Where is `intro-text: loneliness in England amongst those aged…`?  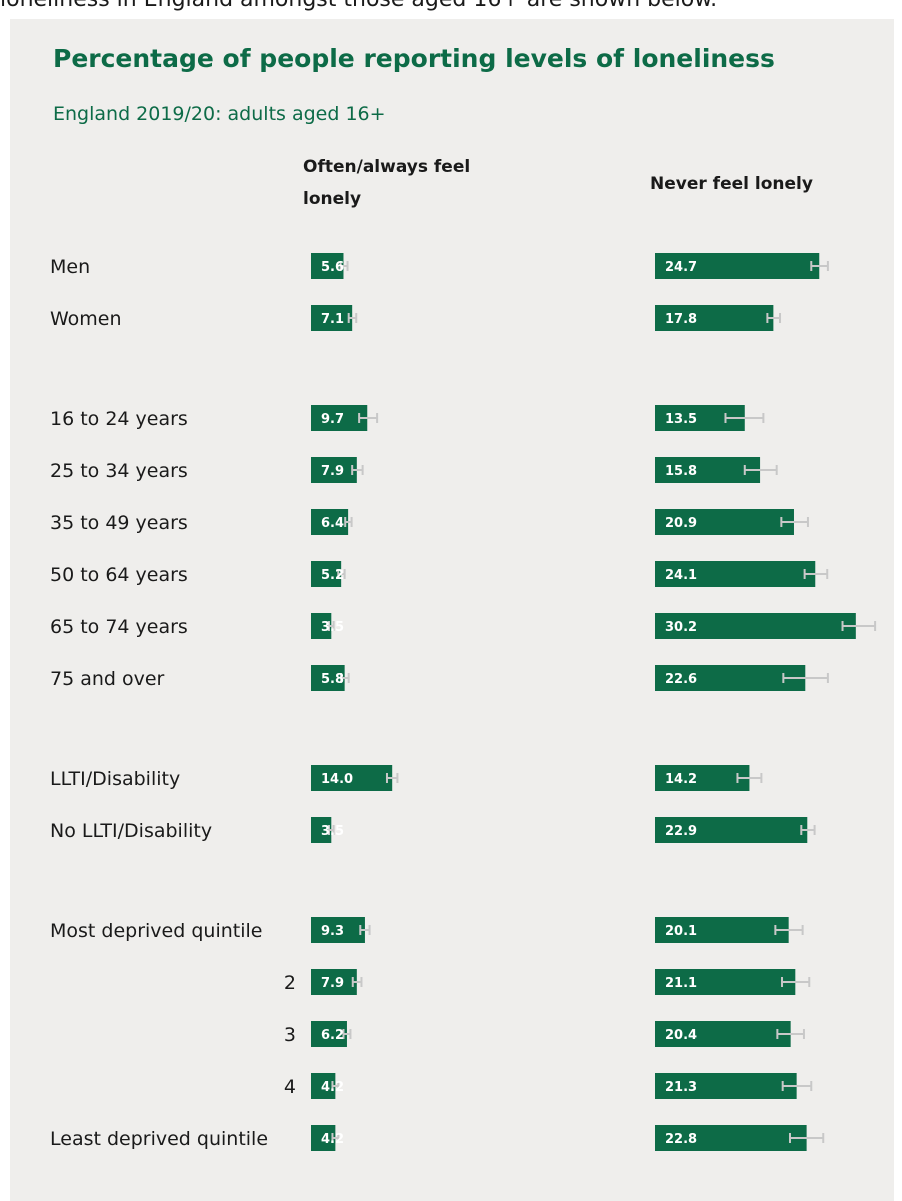 intro-text: loneliness in England amongst those aged… is located at coordinates (451, 6).